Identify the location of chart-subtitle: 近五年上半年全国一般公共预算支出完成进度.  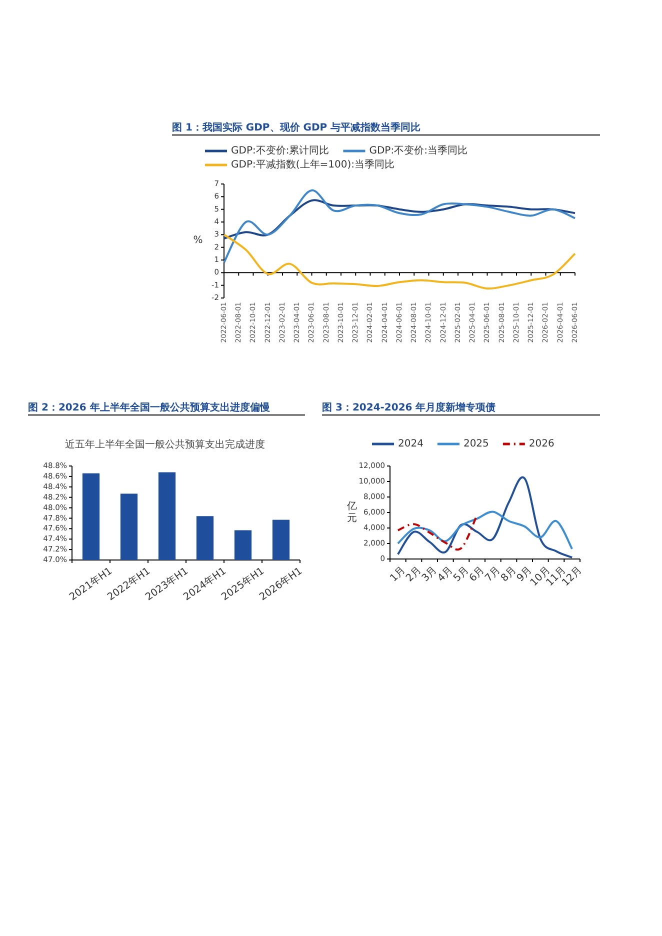
(165, 444).